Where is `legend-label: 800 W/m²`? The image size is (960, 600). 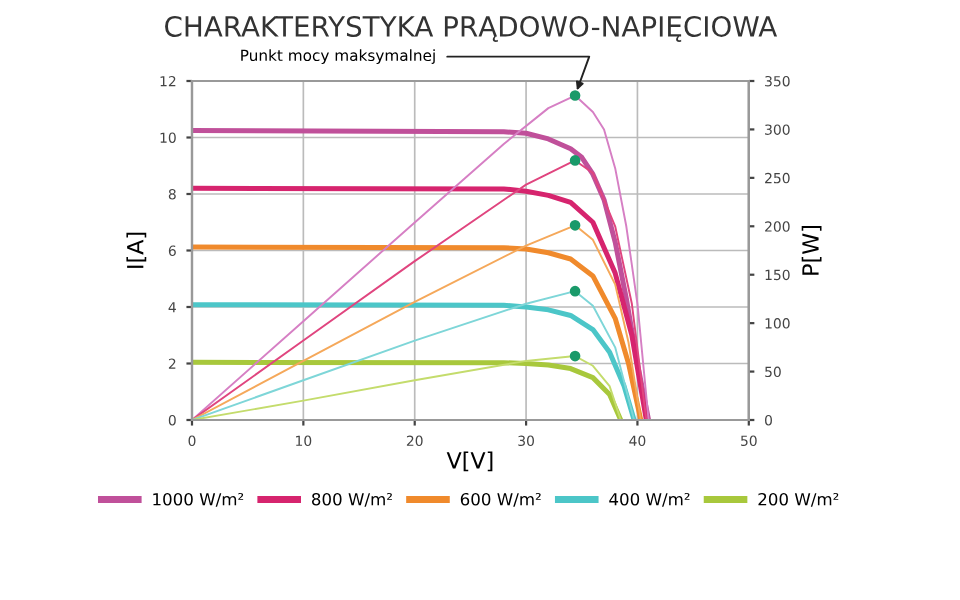
legend-label: 800 W/m² is located at coordinates (351, 499).